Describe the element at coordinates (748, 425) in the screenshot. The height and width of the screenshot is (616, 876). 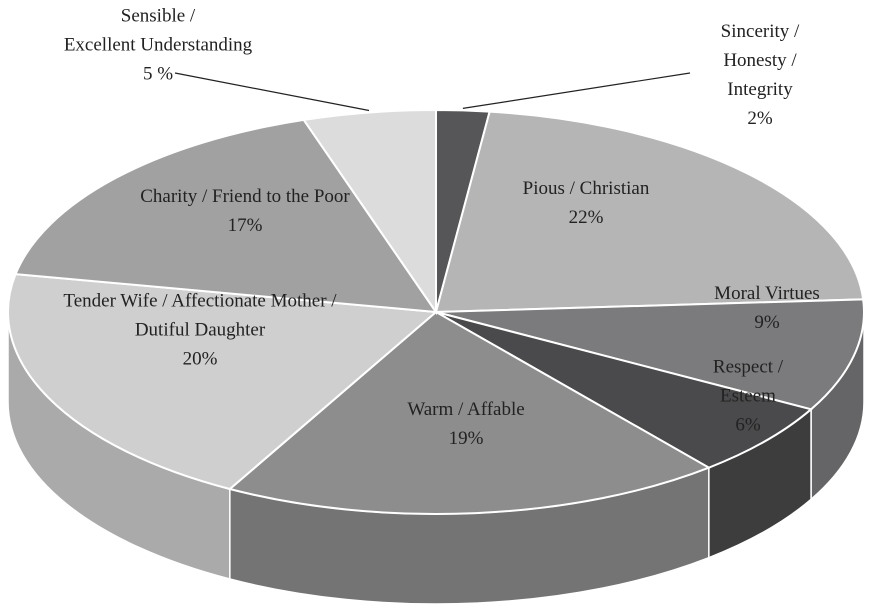
I see `slice-value: 6%` at that location.